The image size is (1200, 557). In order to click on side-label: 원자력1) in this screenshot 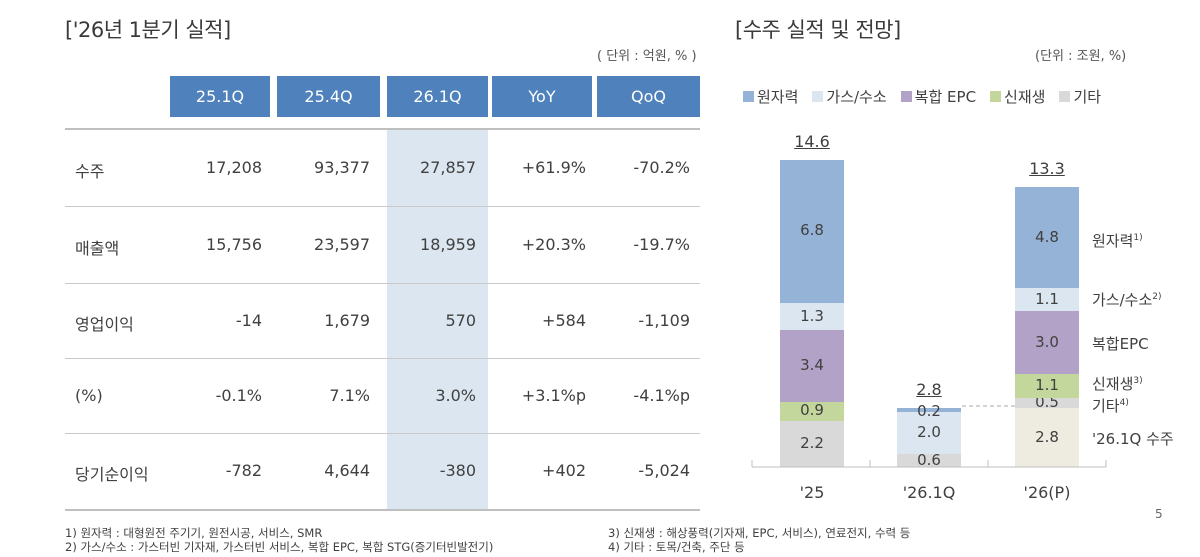, I will do `click(1117, 240)`.